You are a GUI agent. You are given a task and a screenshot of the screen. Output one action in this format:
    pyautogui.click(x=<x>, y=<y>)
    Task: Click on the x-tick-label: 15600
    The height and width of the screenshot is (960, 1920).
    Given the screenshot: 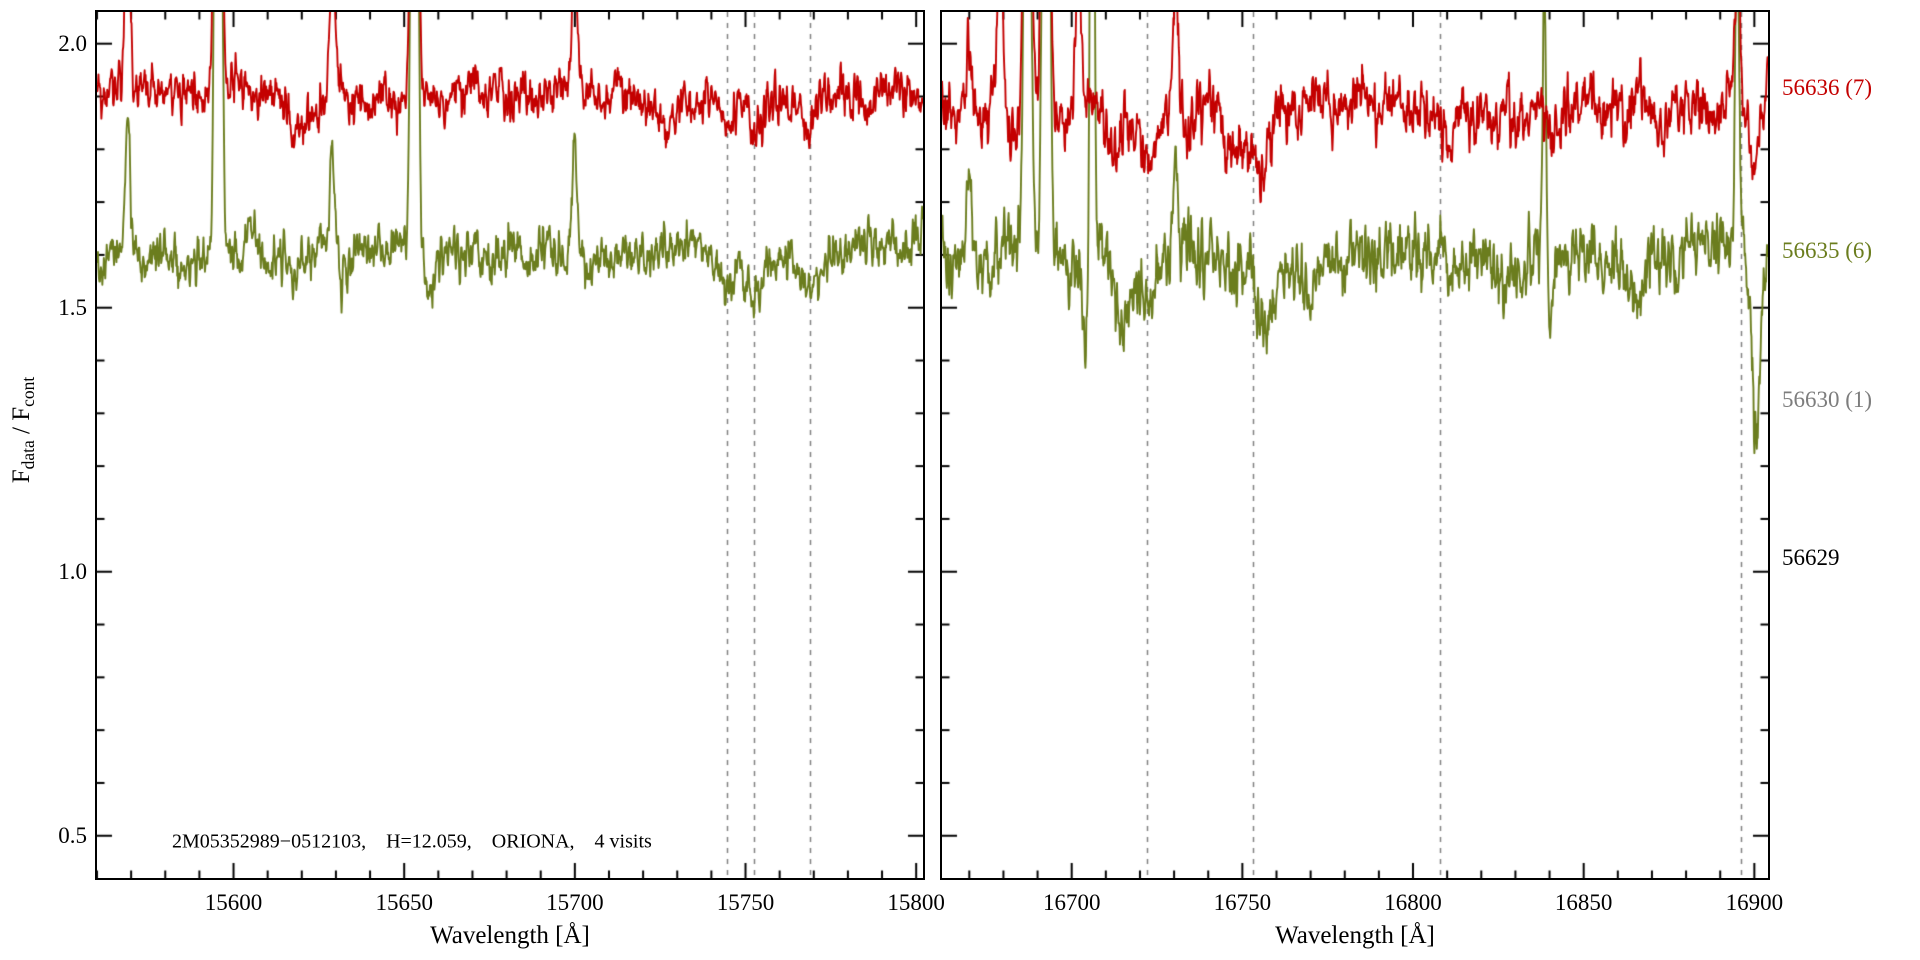 What is the action you would take?
    pyautogui.click(x=233, y=902)
    